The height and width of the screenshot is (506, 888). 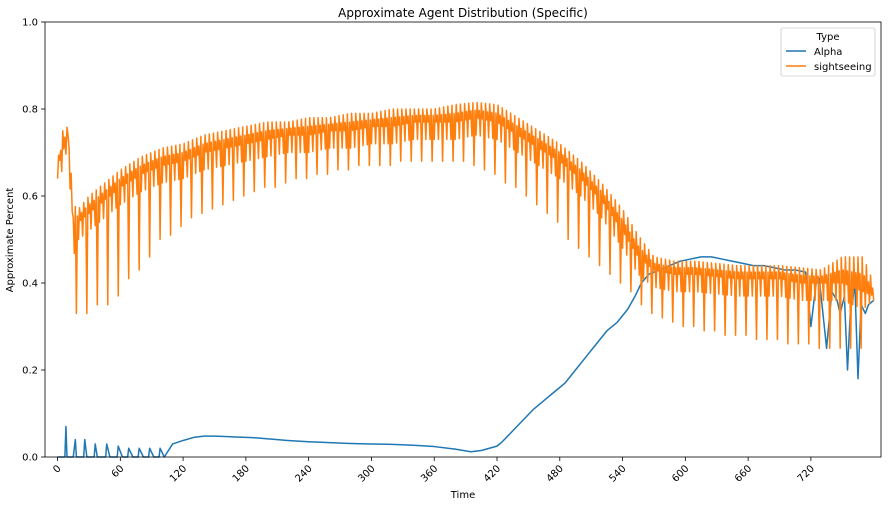 I want to click on y-tick-label: 1.0, so click(x=30, y=23).